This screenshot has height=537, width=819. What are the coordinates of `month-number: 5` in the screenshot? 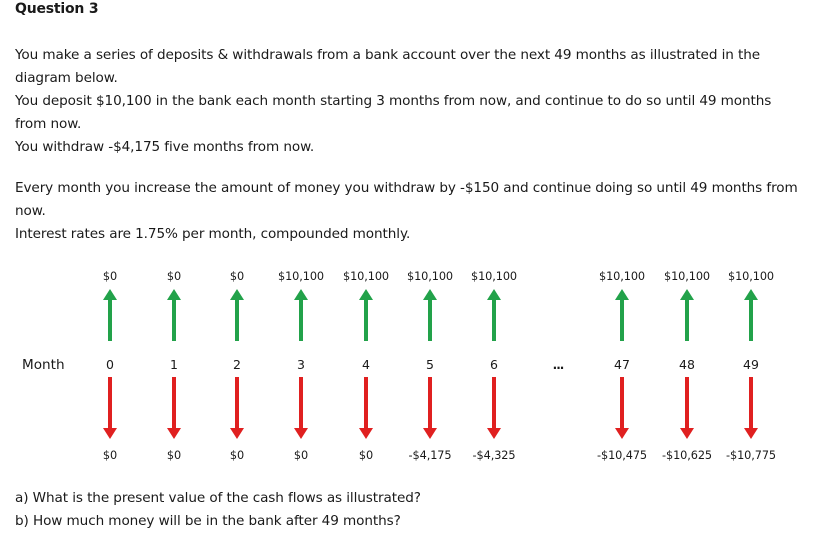 It's located at (430, 364).